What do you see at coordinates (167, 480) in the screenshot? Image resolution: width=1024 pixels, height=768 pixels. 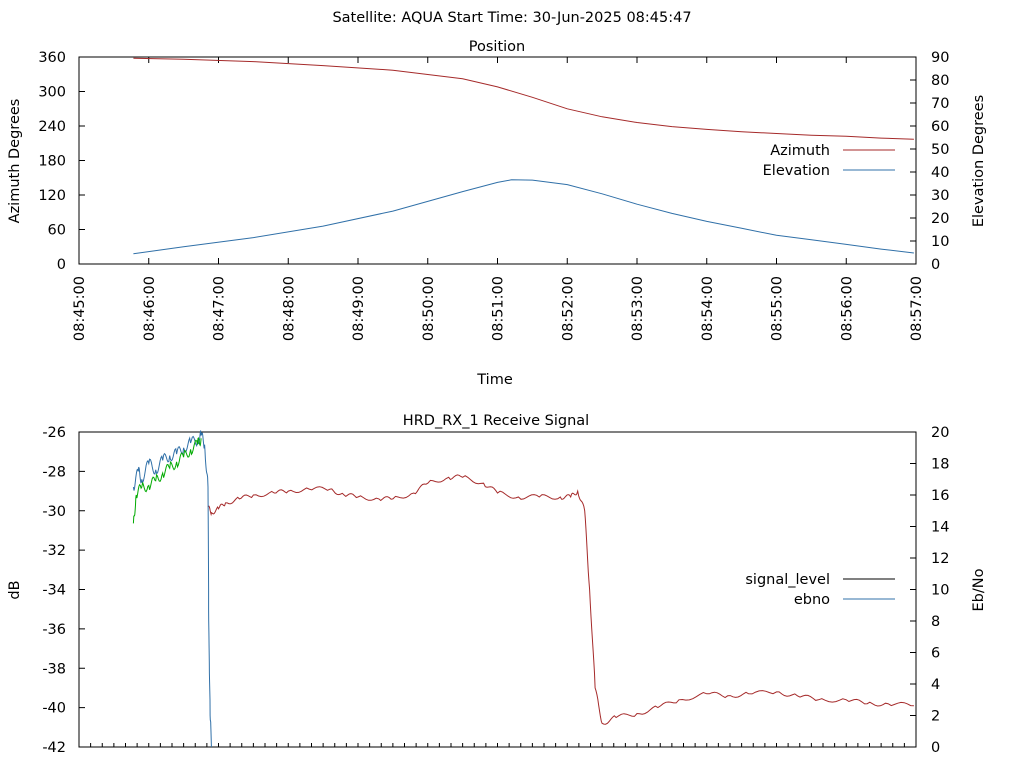 I see `signal-series-unnamed` at bounding box center [167, 480].